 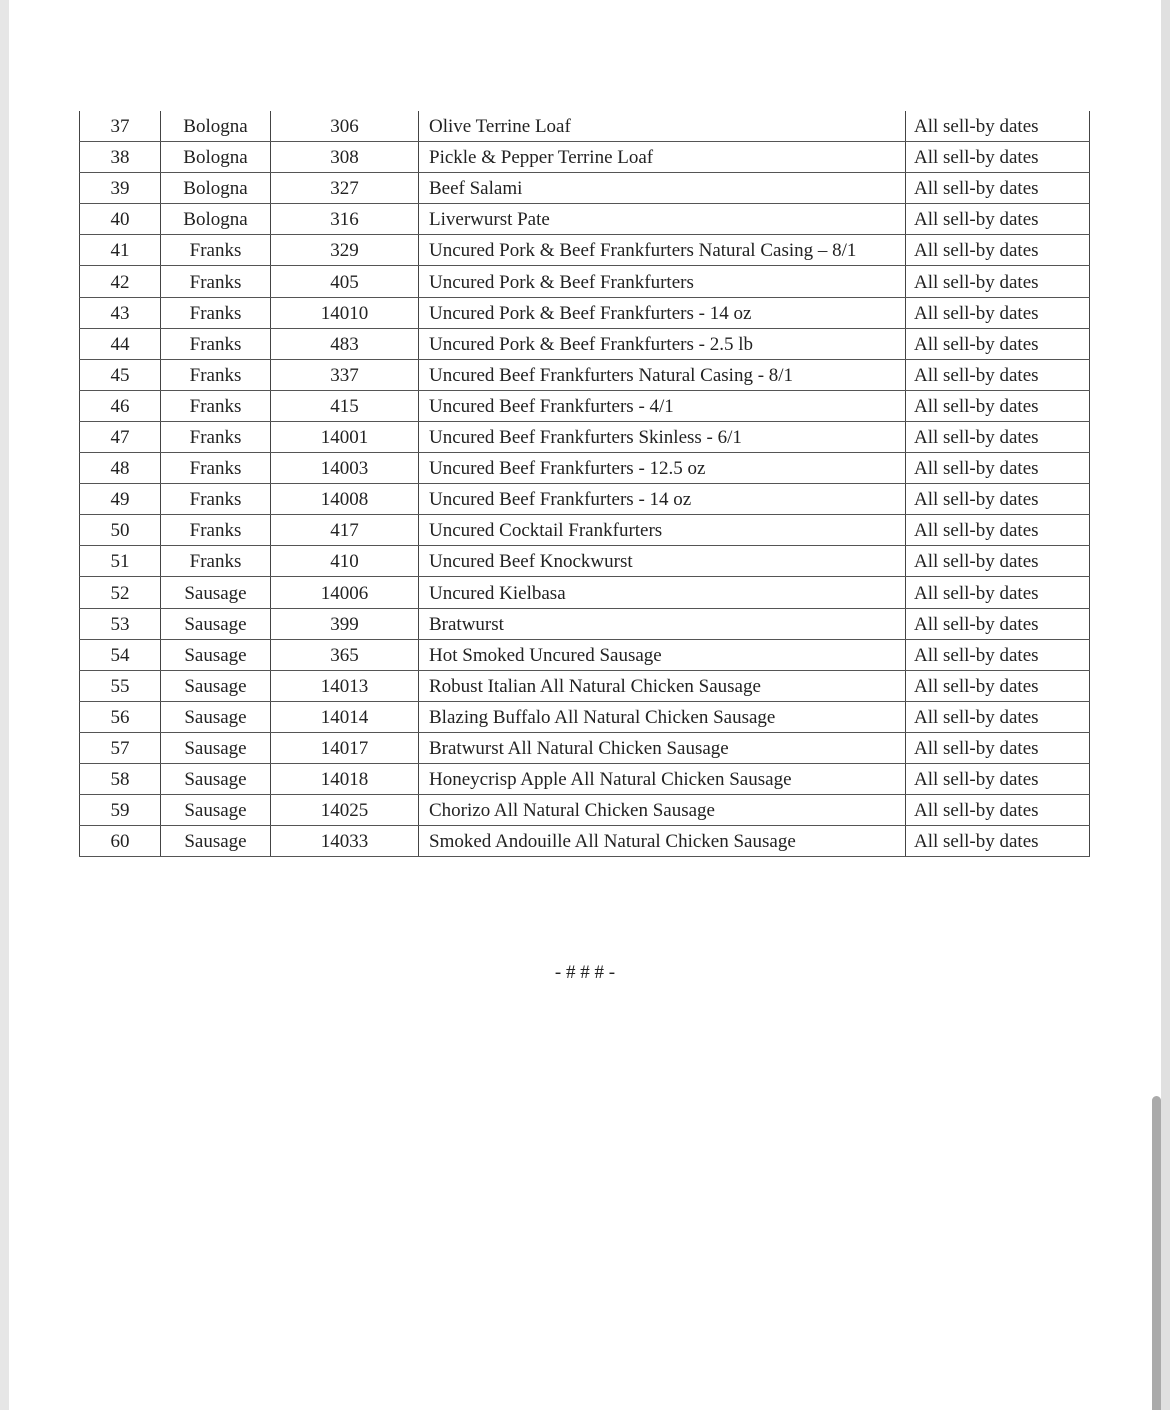 What do you see at coordinates (344, 127) in the screenshot?
I see `item-code-cell: 306` at bounding box center [344, 127].